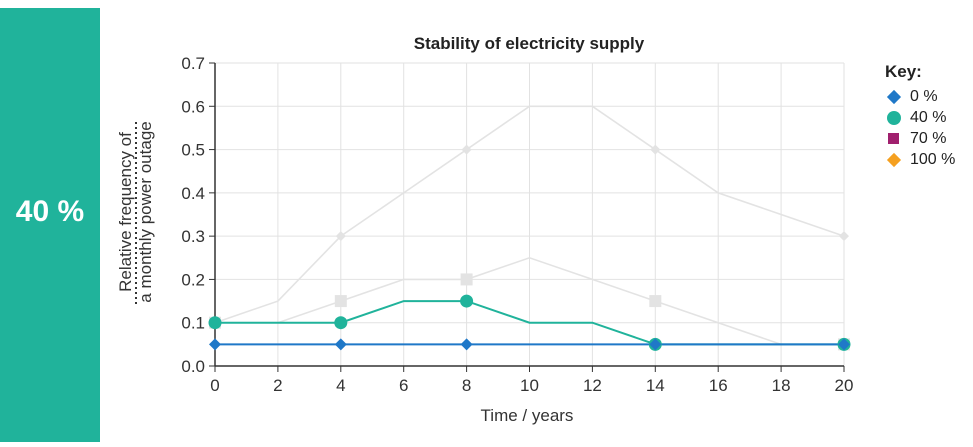 This screenshot has width=973, height=447. I want to click on side-panel, so click(50, 225).